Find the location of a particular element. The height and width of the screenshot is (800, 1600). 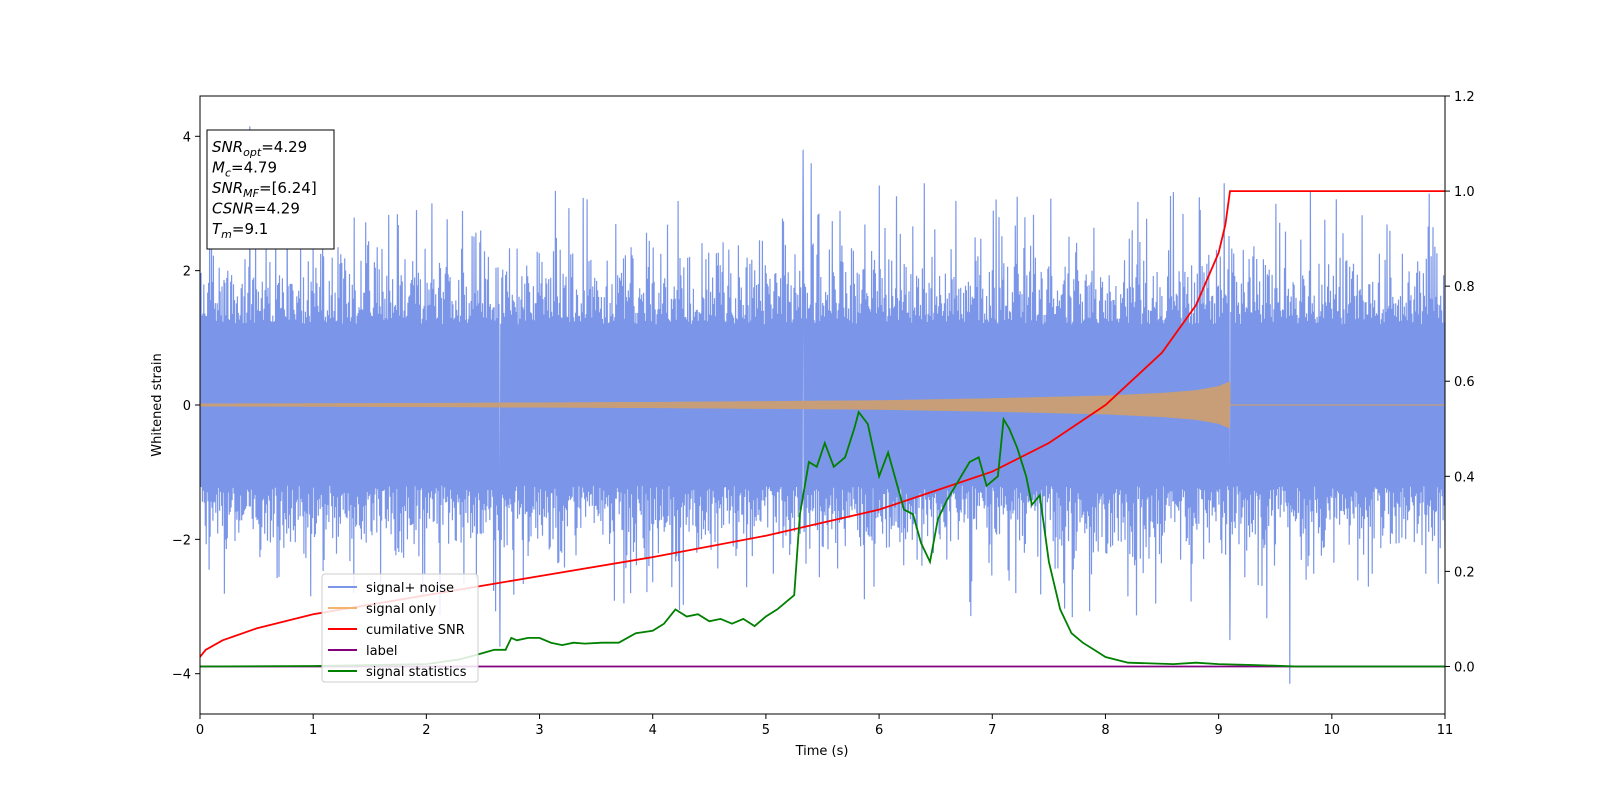

x-tick-label: 3 is located at coordinates (539, 730).